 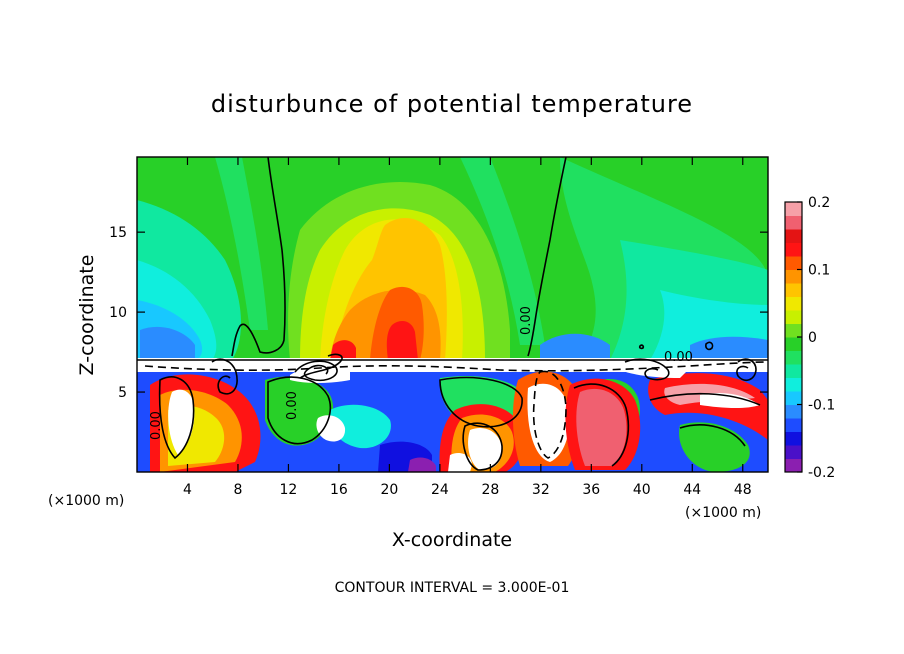 What do you see at coordinates (485, 449) in the screenshot?
I see `white-eddy-mid` at bounding box center [485, 449].